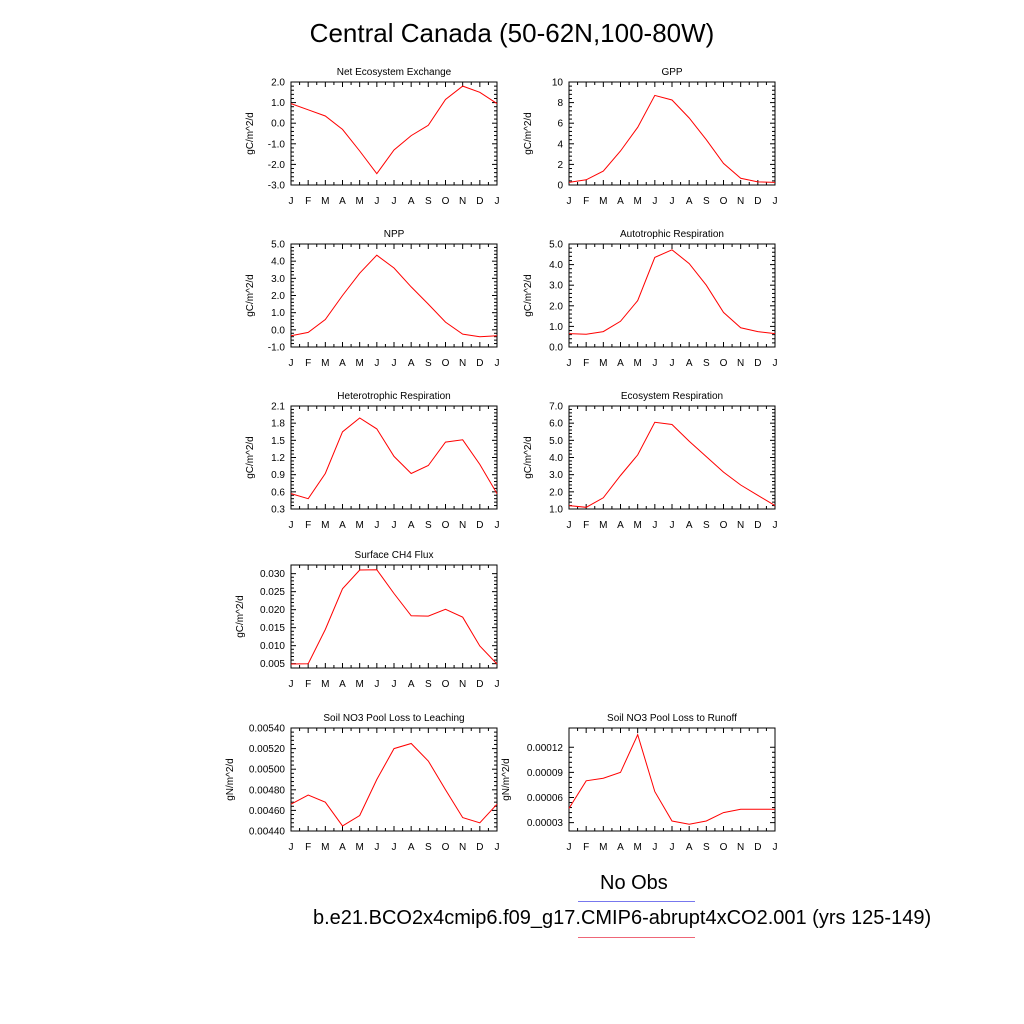  Describe the element at coordinates (558, 83) in the screenshot. I see `y-tick-label: 10` at that location.